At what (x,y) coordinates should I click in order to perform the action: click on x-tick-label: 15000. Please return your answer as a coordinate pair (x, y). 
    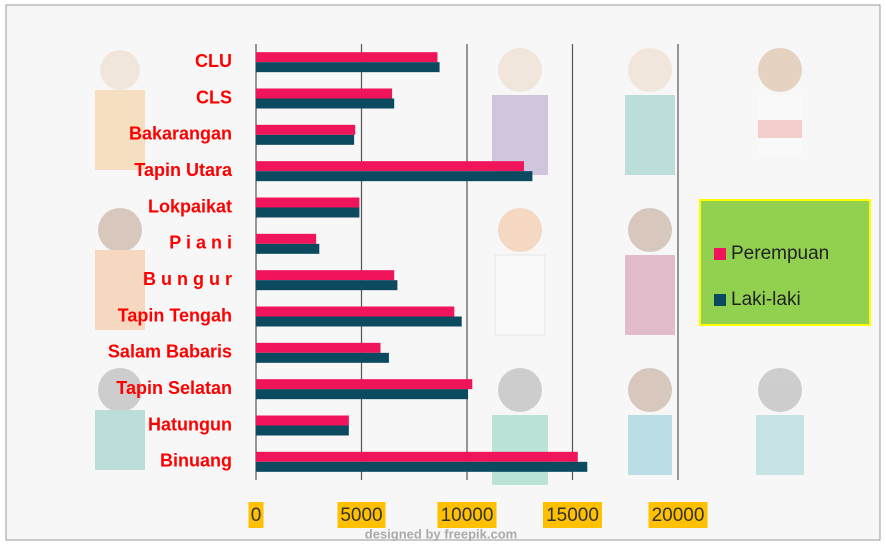
    Looking at the image, I should click on (572, 515).